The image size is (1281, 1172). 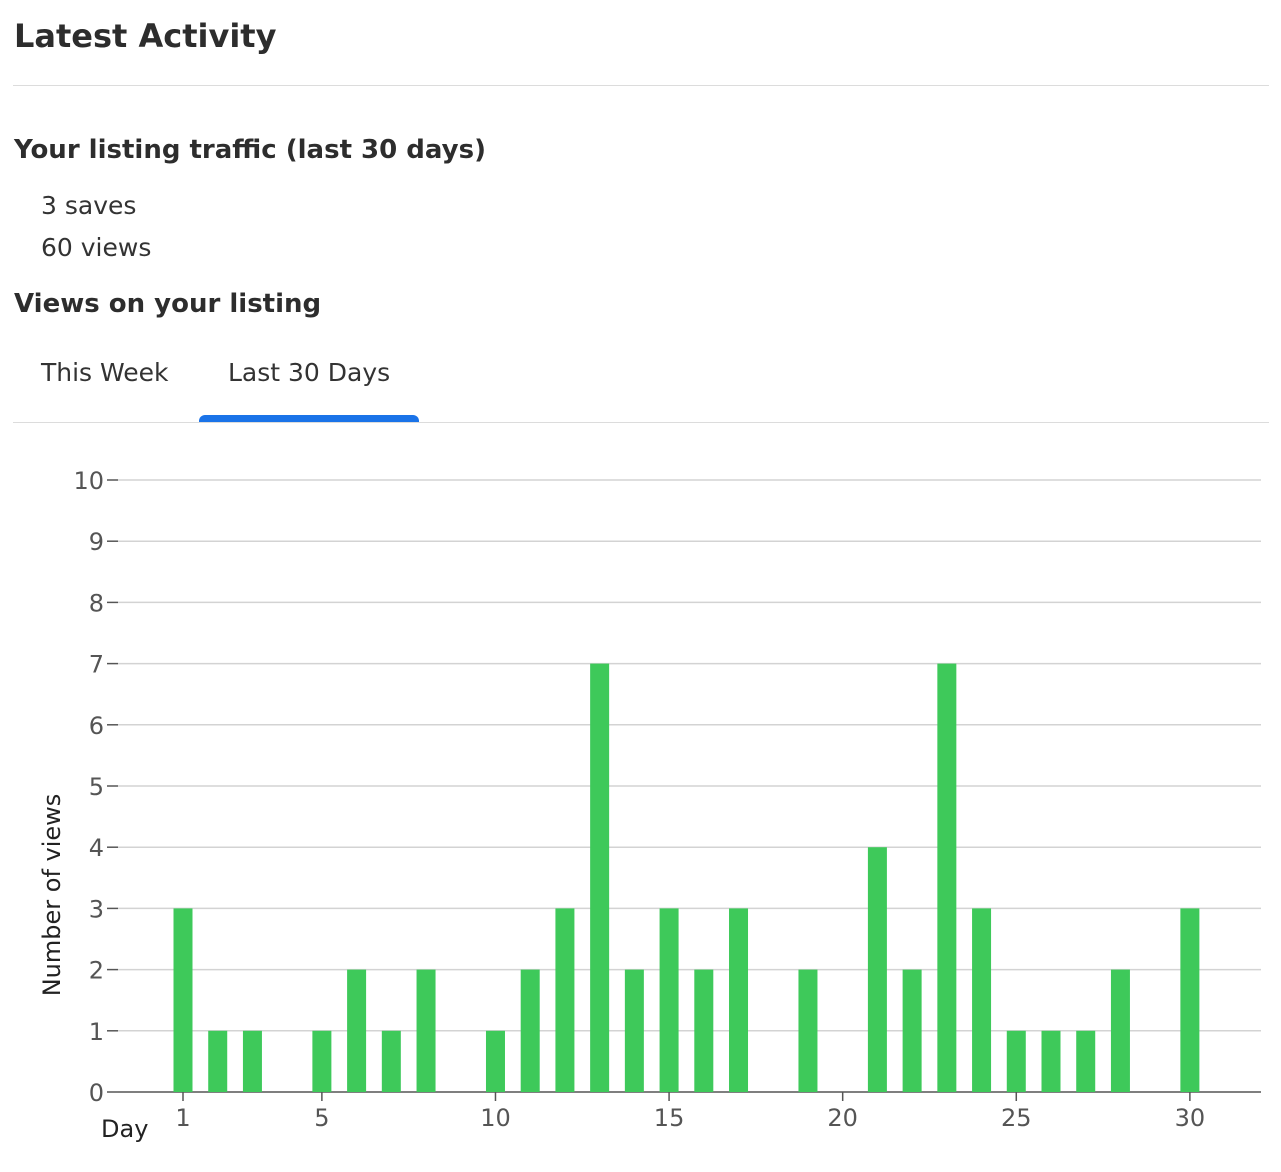 What do you see at coordinates (96, 726) in the screenshot?
I see `y-tick-label: 6` at bounding box center [96, 726].